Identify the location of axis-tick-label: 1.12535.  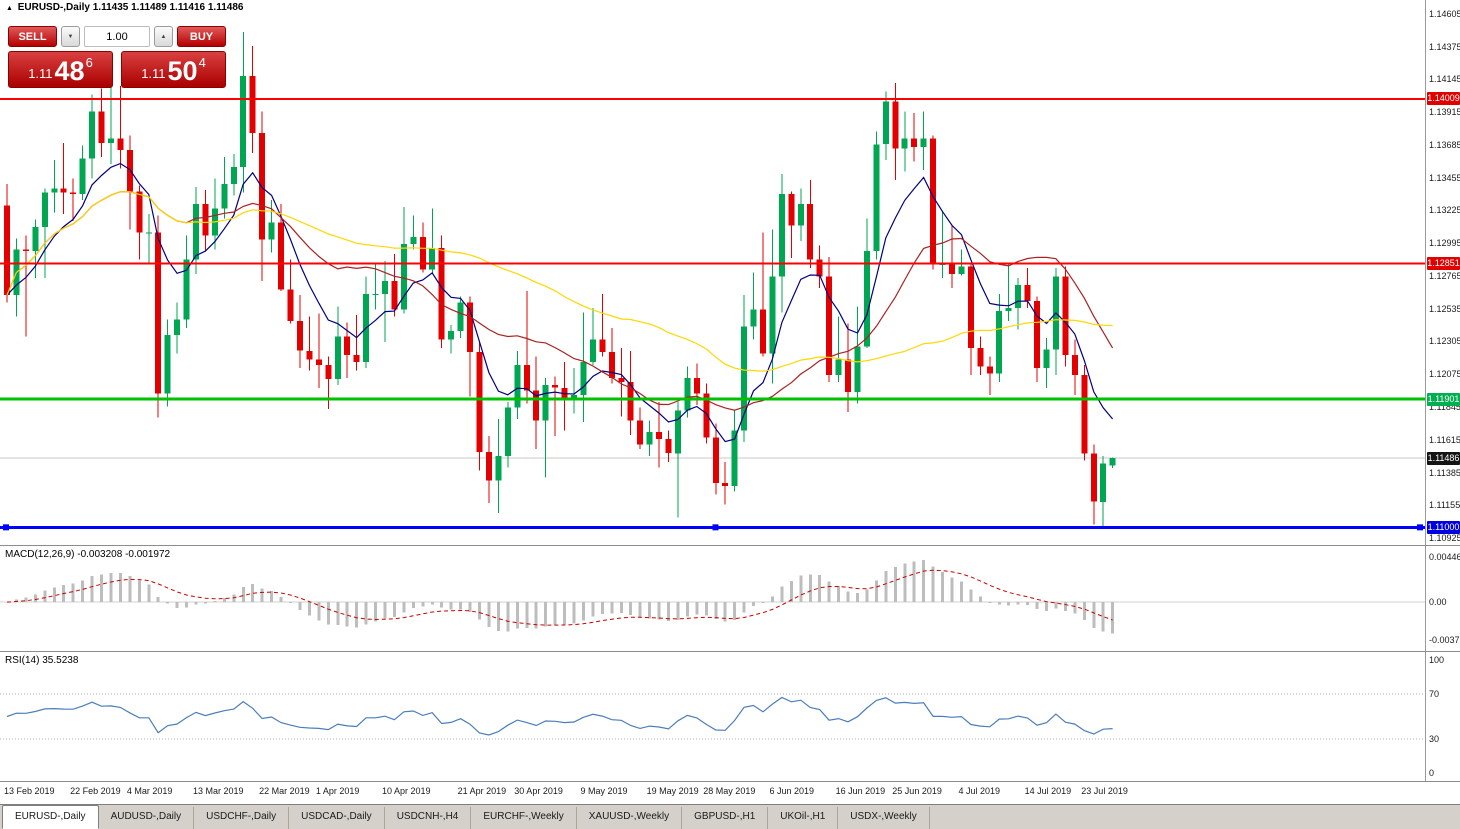
(1444, 308).